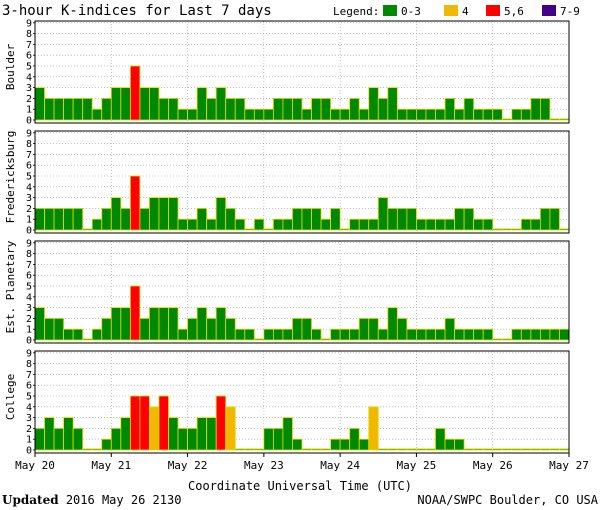  I want to click on legend-item-label: 0-3, so click(411, 11).